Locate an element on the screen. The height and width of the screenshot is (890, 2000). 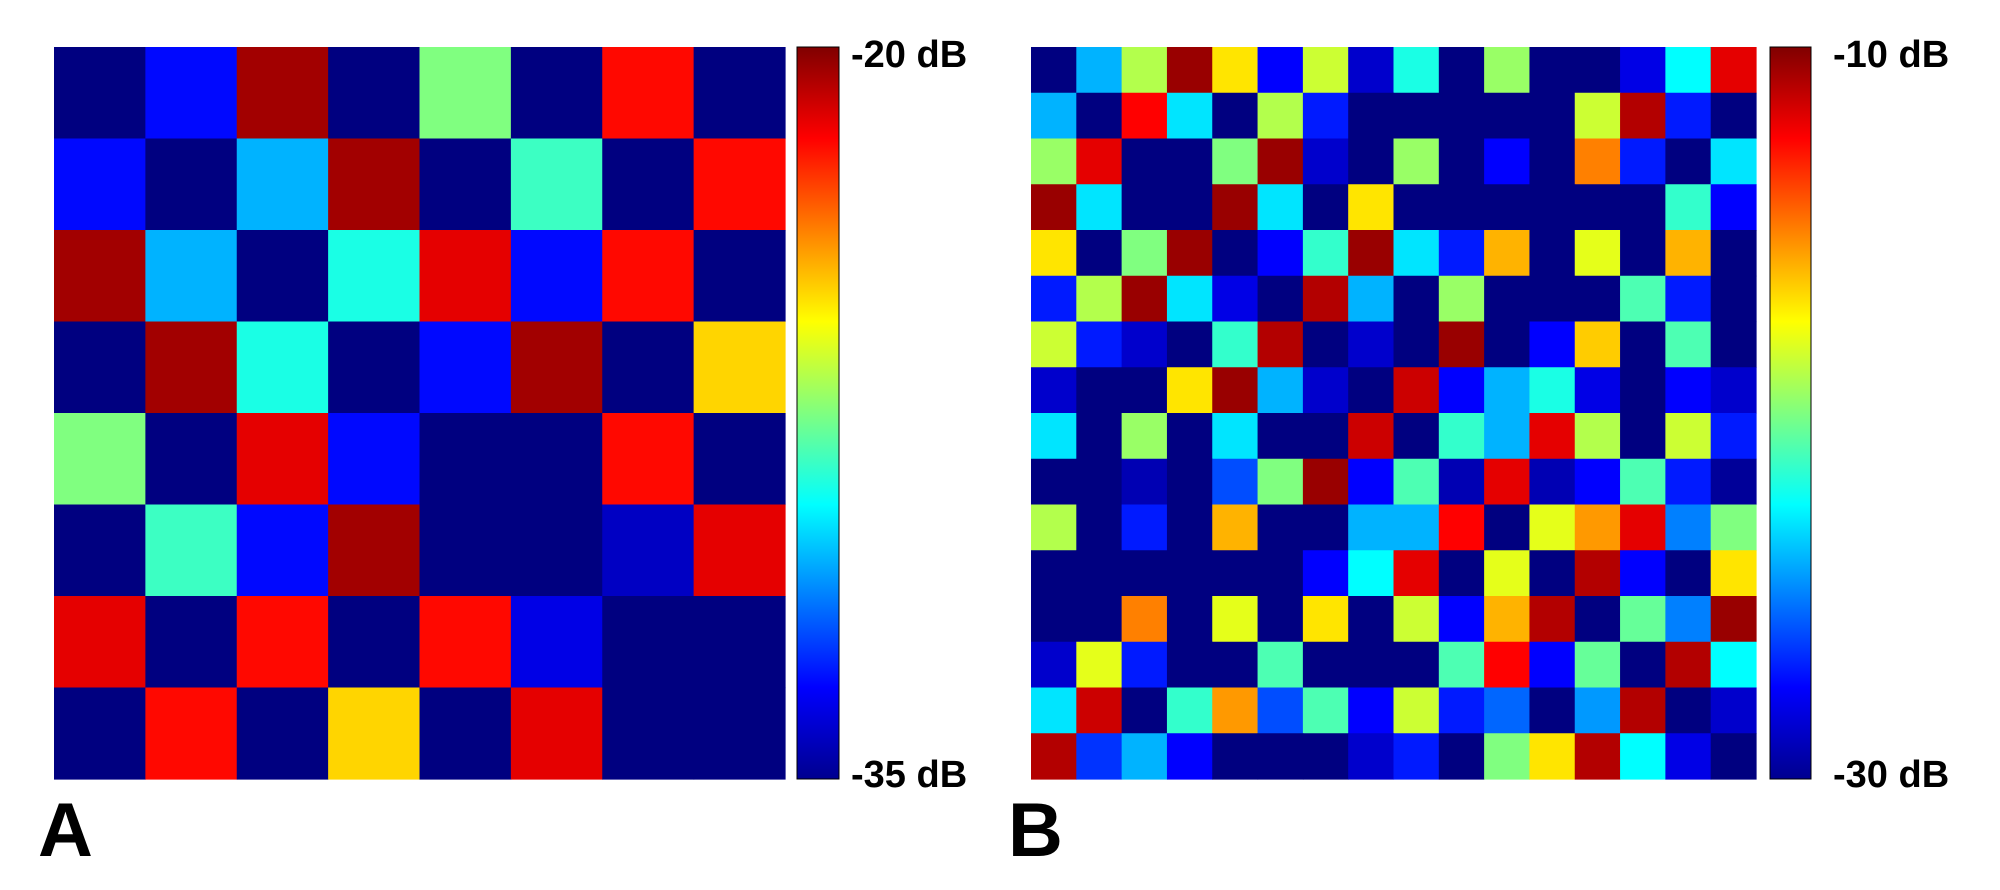
colorbar is located at coordinates (818, 413).